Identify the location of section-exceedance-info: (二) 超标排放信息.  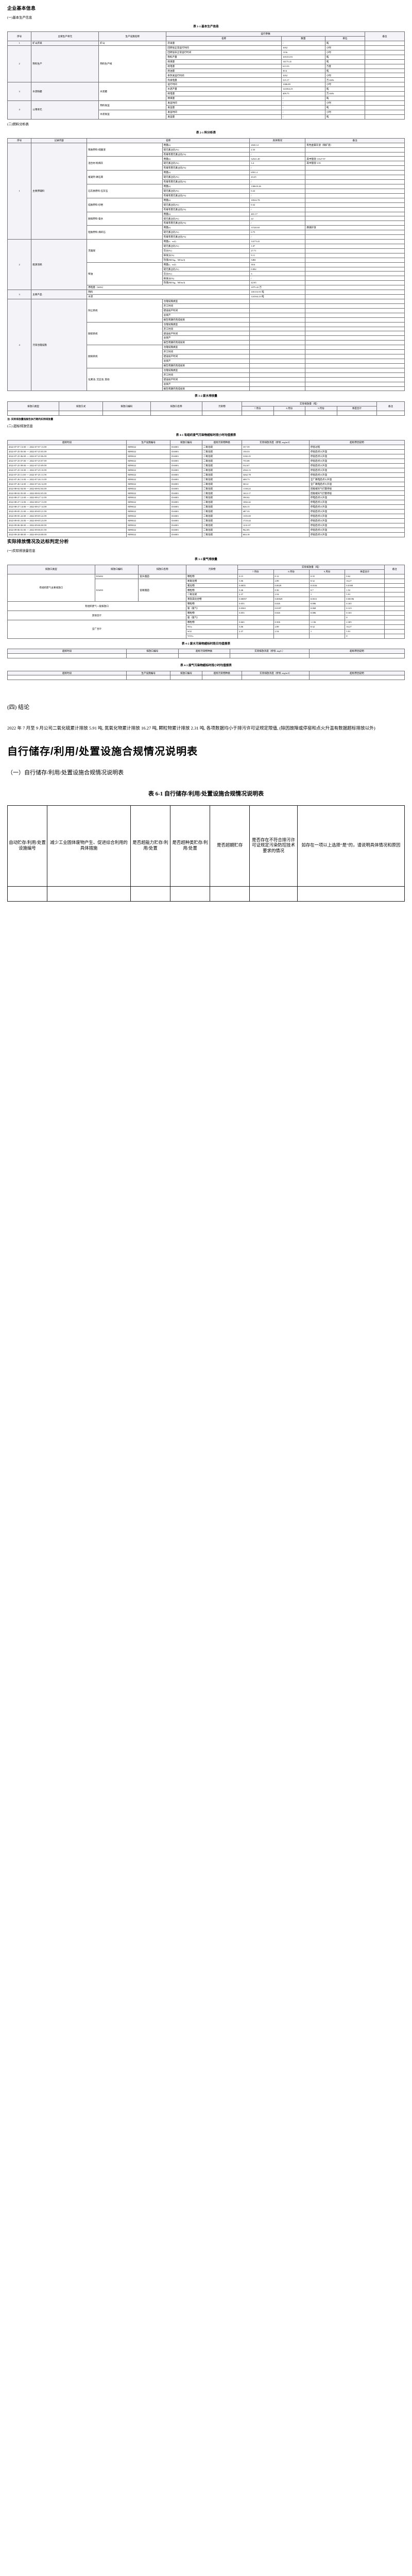
(20, 427).